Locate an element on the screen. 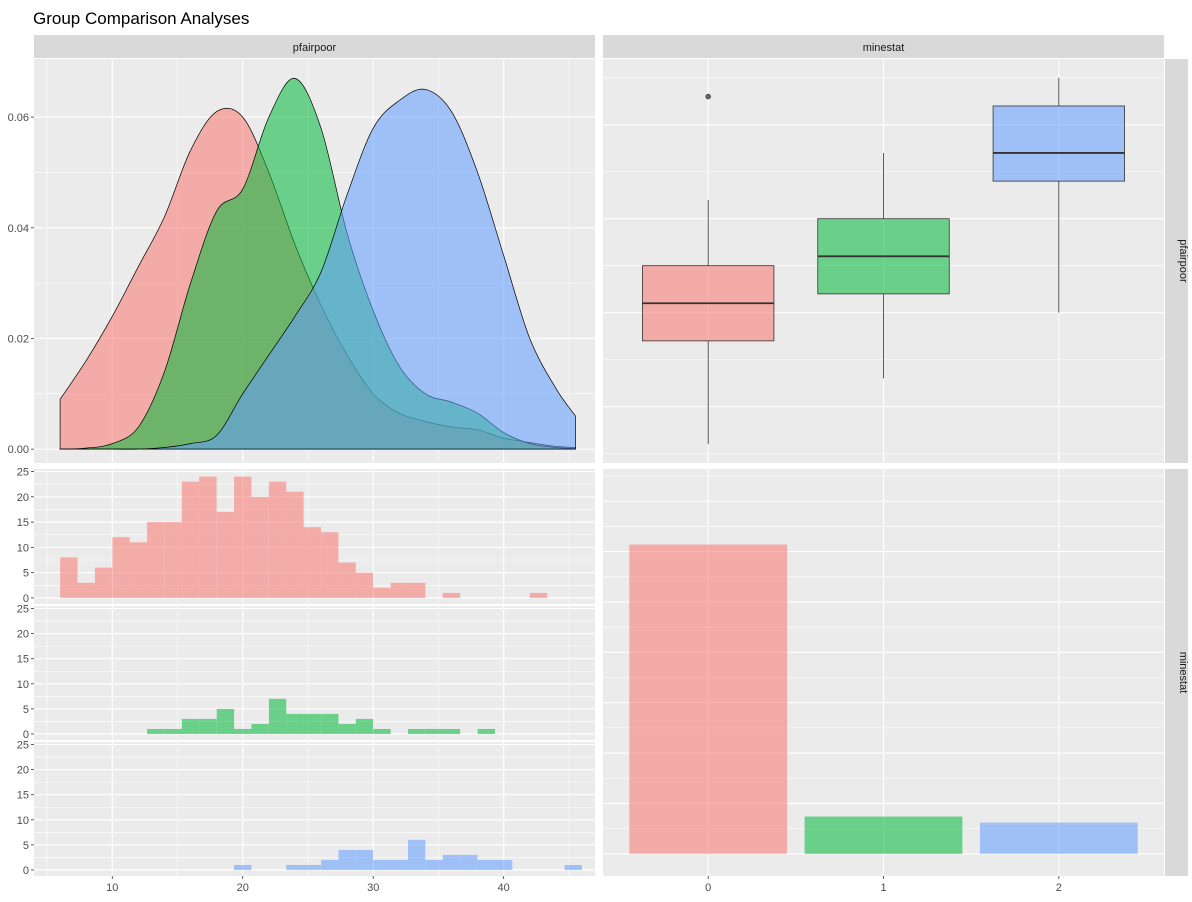 The height and width of the screenshot is (902, 1192). left-xtick-label: 20 is located at coordinates (243, 888).